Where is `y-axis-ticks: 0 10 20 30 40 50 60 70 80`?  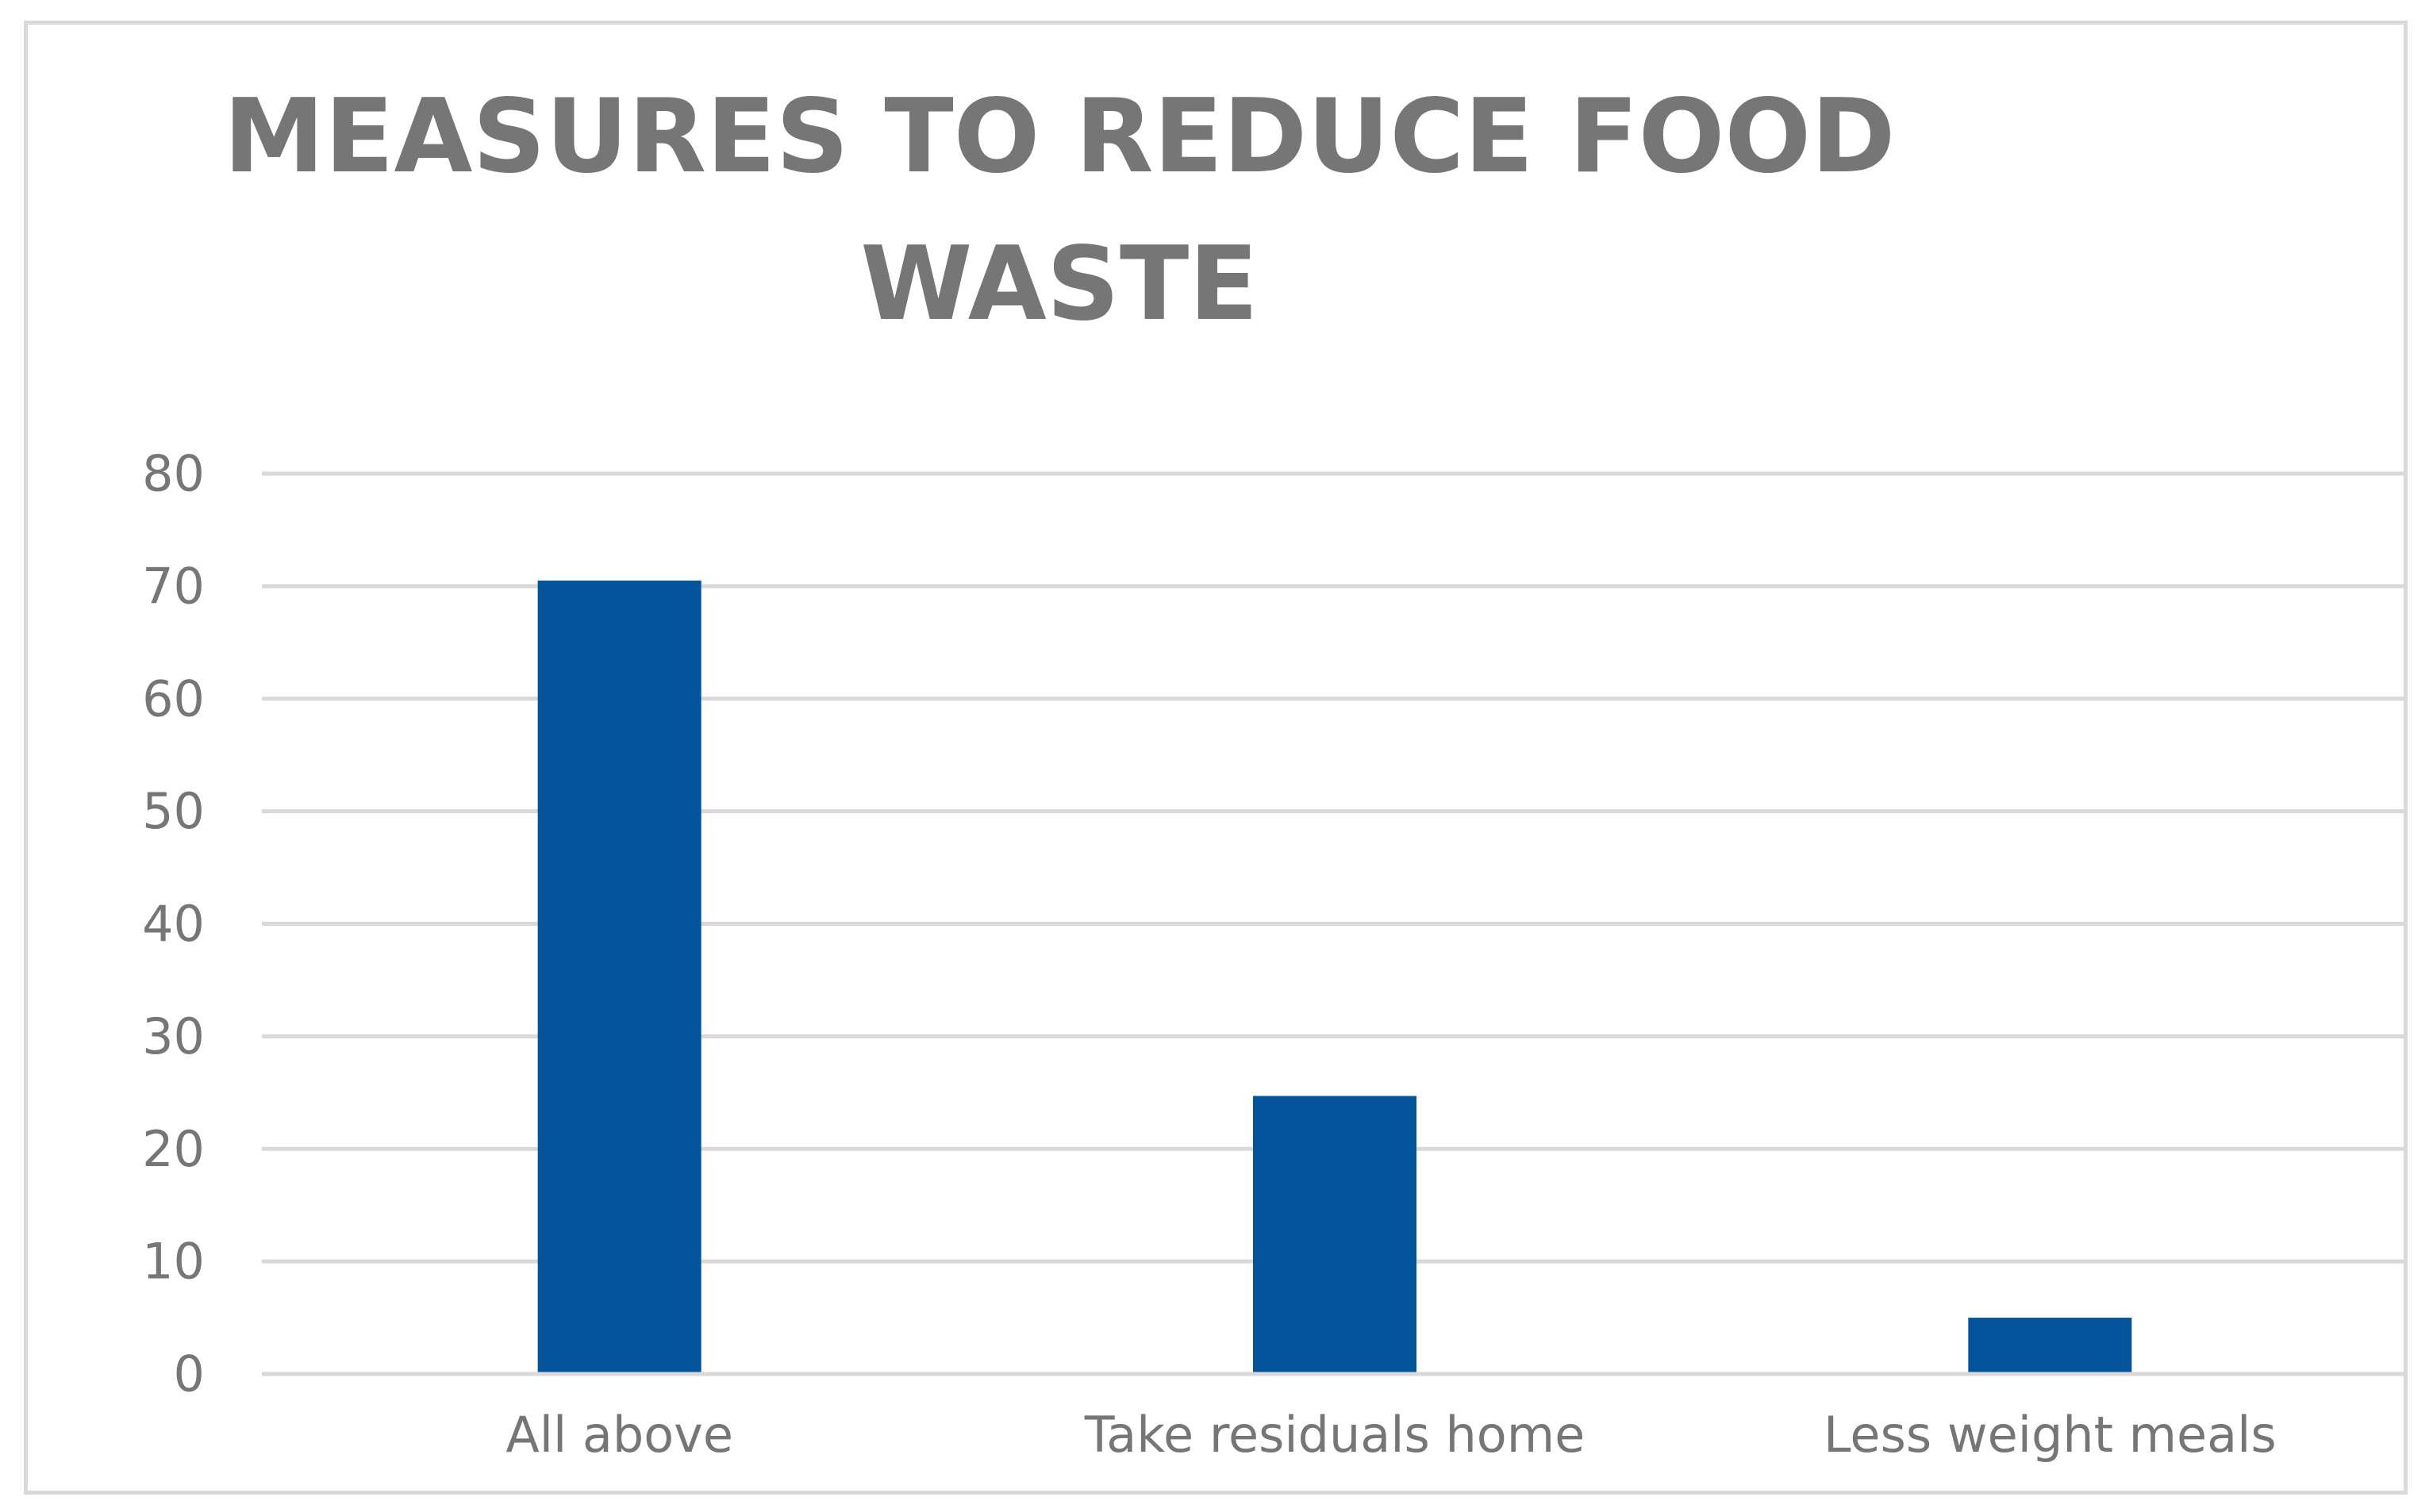
y-axis-ticks: 0 10 20 30 40 50 60 70 80 is located at coordinates (173, 924).